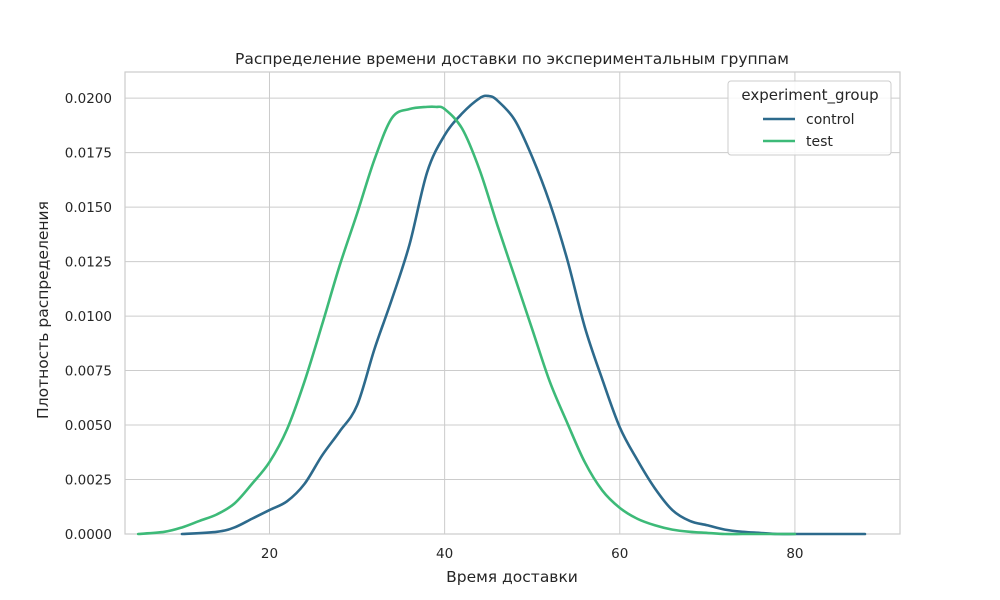 This screenshot has width=1000, height=600. I want to click on x-tick-label: 20, so click(269, 554).